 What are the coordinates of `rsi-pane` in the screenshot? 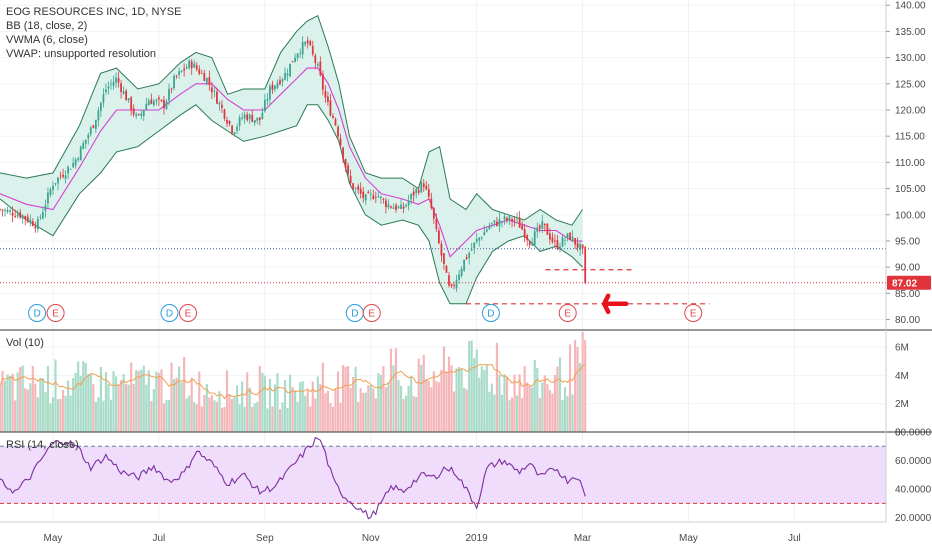 It's located at (443, 478).